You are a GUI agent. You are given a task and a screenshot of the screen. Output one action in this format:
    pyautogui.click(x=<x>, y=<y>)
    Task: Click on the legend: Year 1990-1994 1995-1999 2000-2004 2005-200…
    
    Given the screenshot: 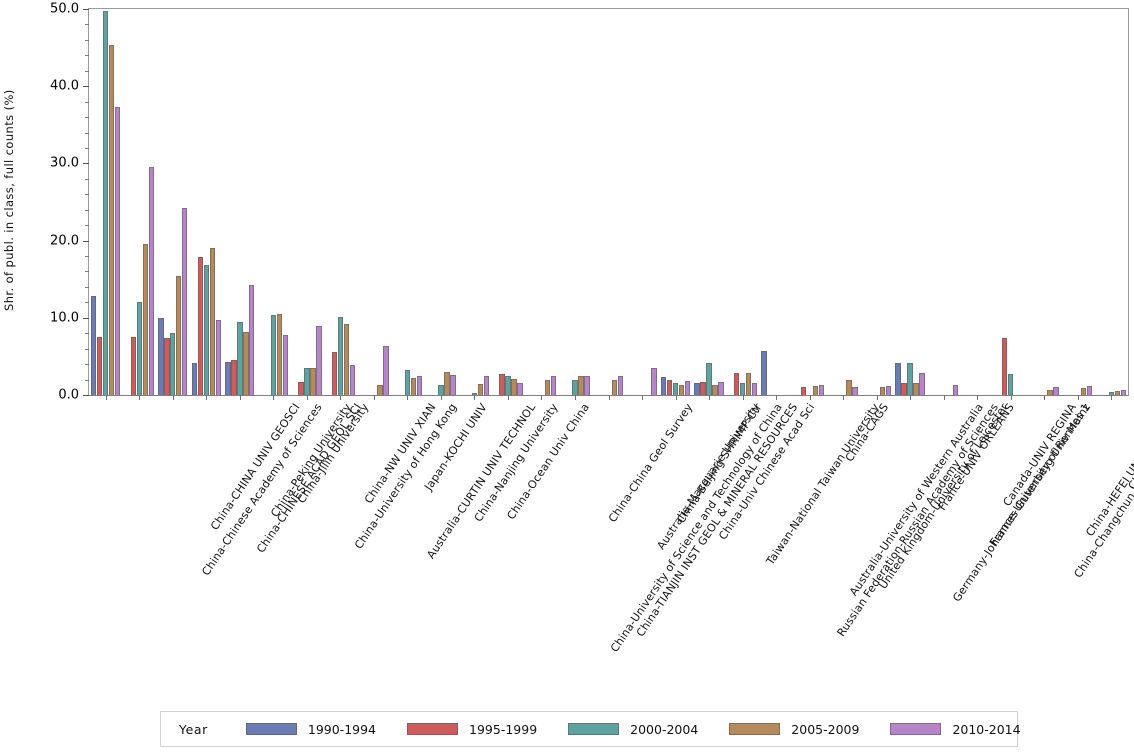 What is the action you would take?
    pyautogui.click(x=590, y=729)
    